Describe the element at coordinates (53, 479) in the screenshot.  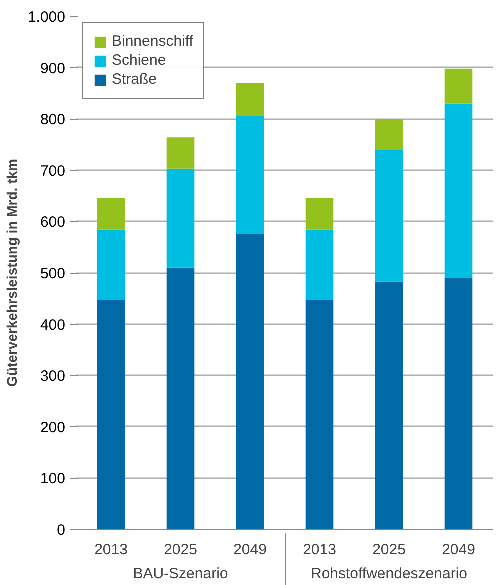
I see `y-tick-label: 100` at that location.